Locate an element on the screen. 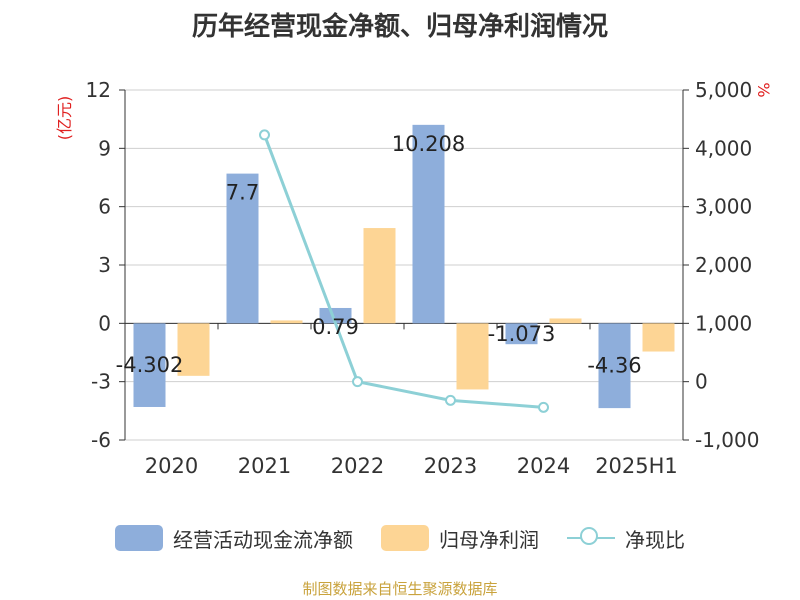 The height and width of the screenshot is (600, 800). legend-label-cash-ratio: 净现比 is located at coordinates (655, 539).